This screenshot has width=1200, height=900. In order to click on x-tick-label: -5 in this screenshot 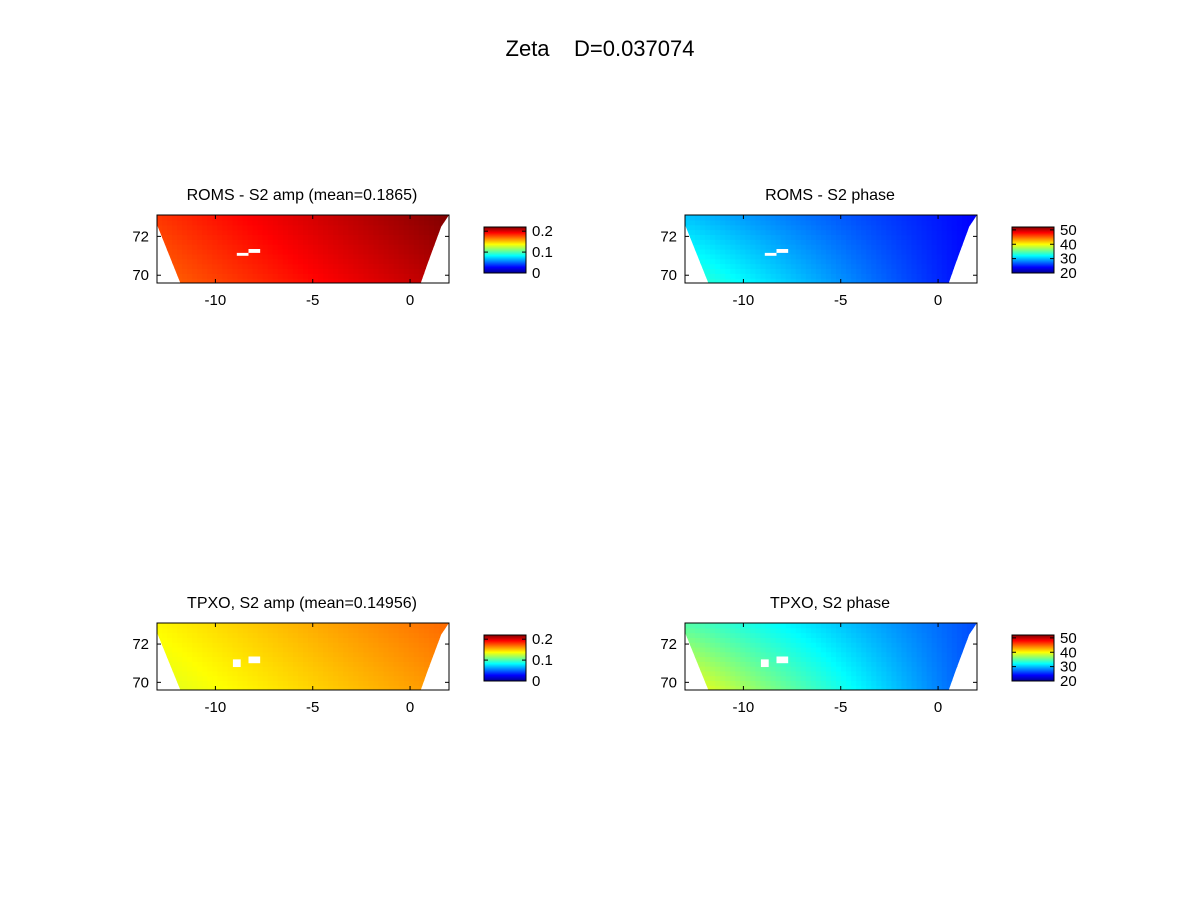, I will do `click(840, 300)`.